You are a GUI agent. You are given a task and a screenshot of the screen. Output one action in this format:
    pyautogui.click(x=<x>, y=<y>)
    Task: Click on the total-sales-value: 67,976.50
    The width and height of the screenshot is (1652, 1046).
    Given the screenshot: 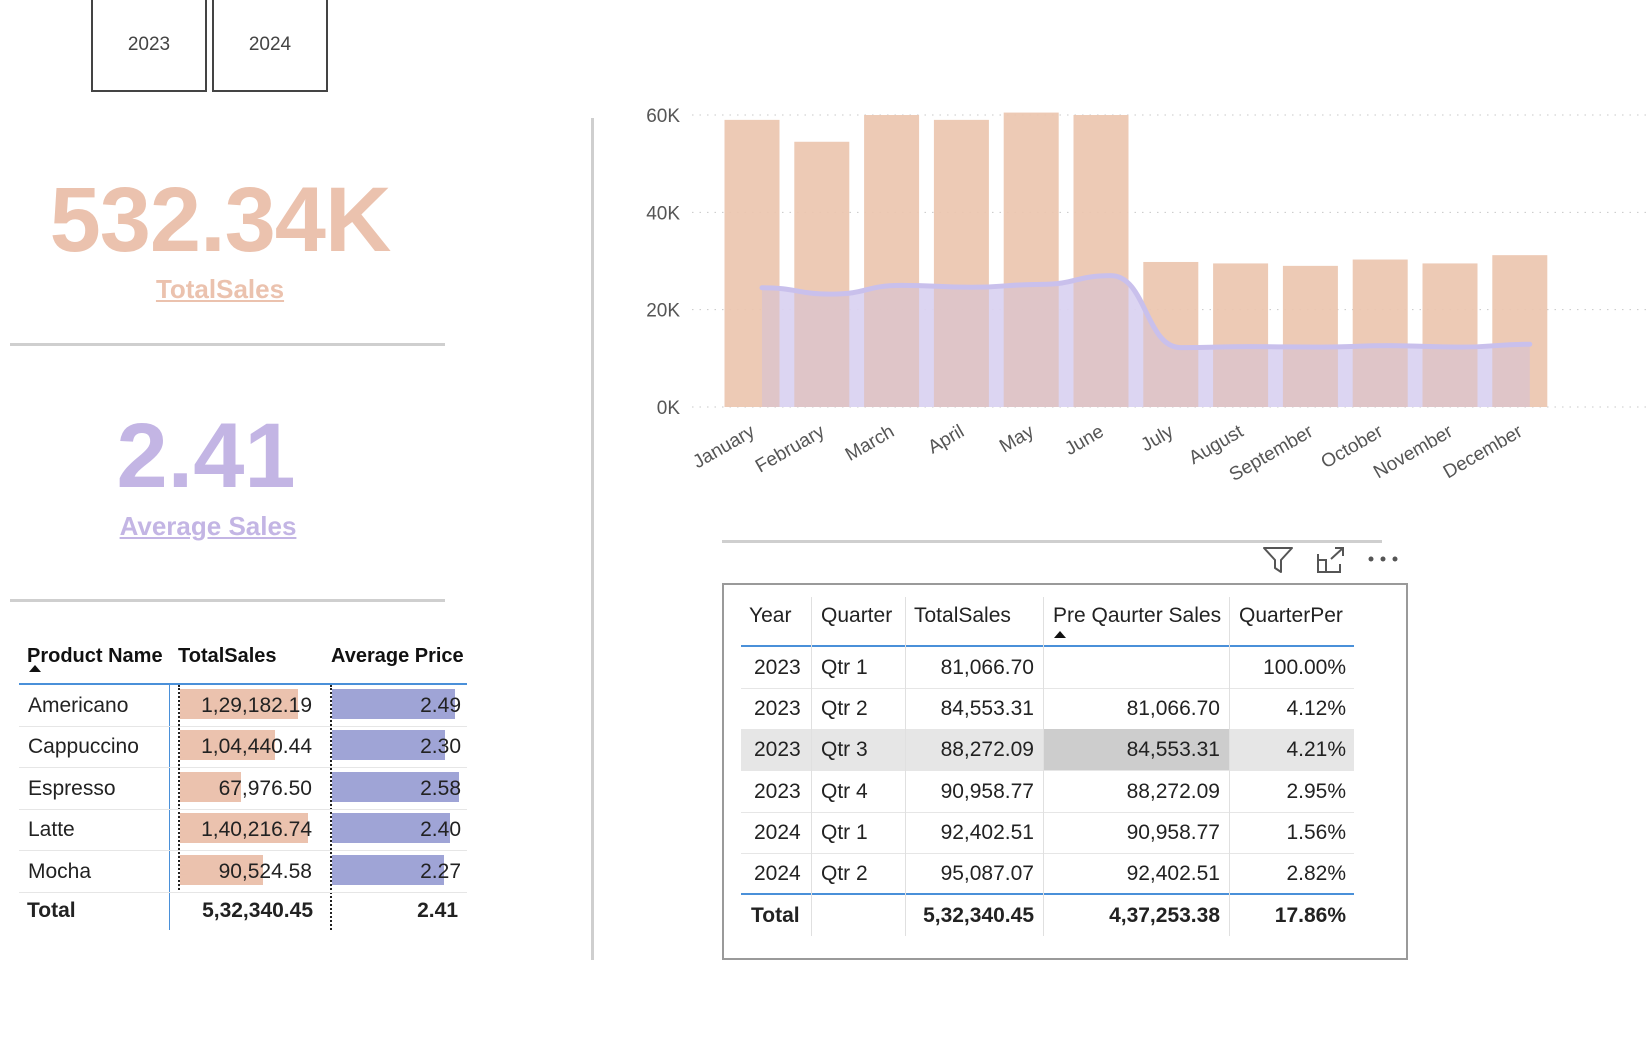 What is the action you would take?
    pyautogui.click(x=265, y=788)
    